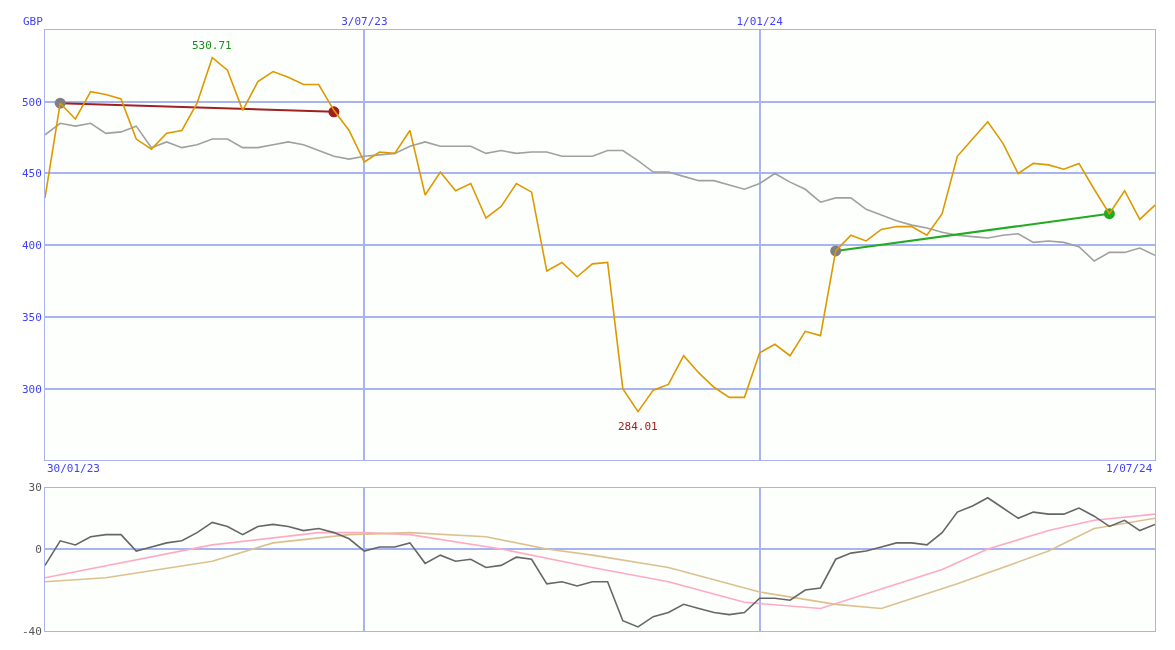 The height and width of the screenshot is (650, 1175). What do you see at coordinates (638, 426) in the screenshot?
I see `annotation: 284.01` at bounding box center [638, 426].